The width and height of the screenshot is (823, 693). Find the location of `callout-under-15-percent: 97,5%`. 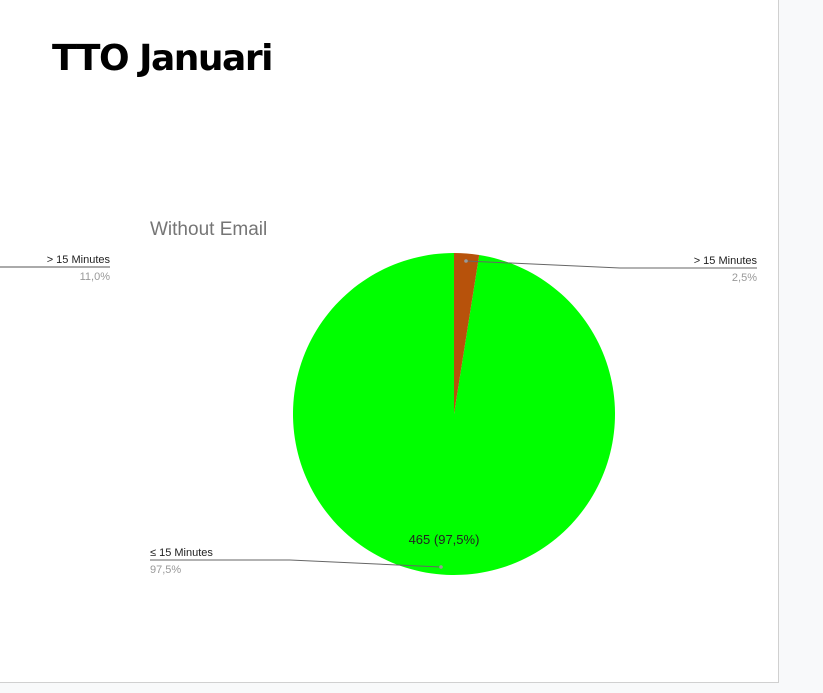

callout-under-15-percent: 97,5% is located at coordinates (165, 570).